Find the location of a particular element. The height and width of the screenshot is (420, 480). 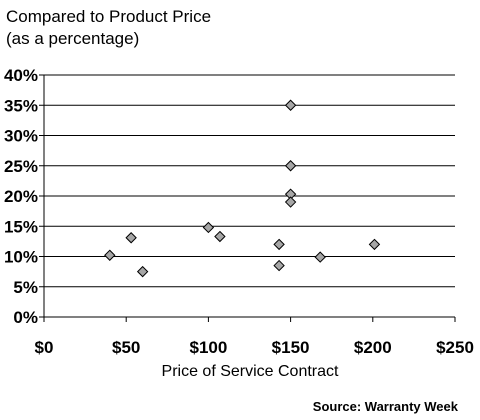

x-tick-label-2: $100 is located at coordinates (208, 347).